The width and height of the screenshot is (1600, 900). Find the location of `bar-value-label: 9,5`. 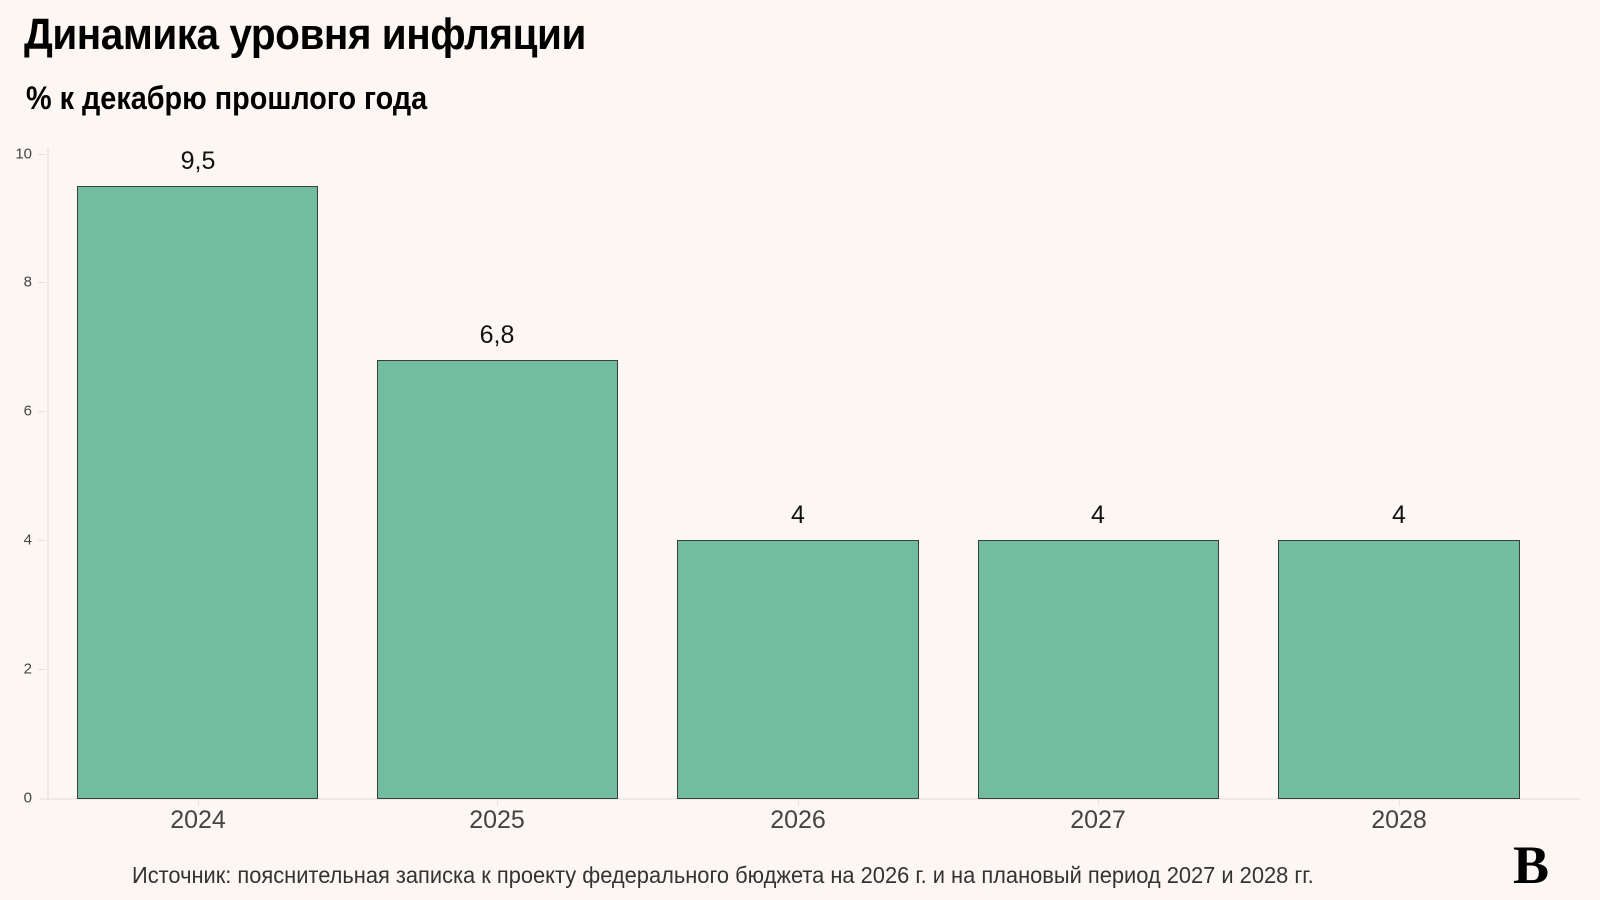

bar-value-label: 9,5 is located at coordinates (198, 161).